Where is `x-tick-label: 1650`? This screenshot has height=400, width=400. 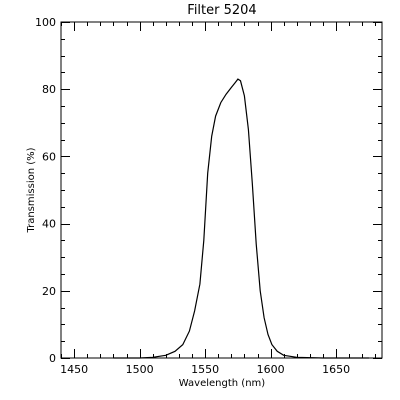
x-tick-label: 1650 is located at coordinates (336, 369).